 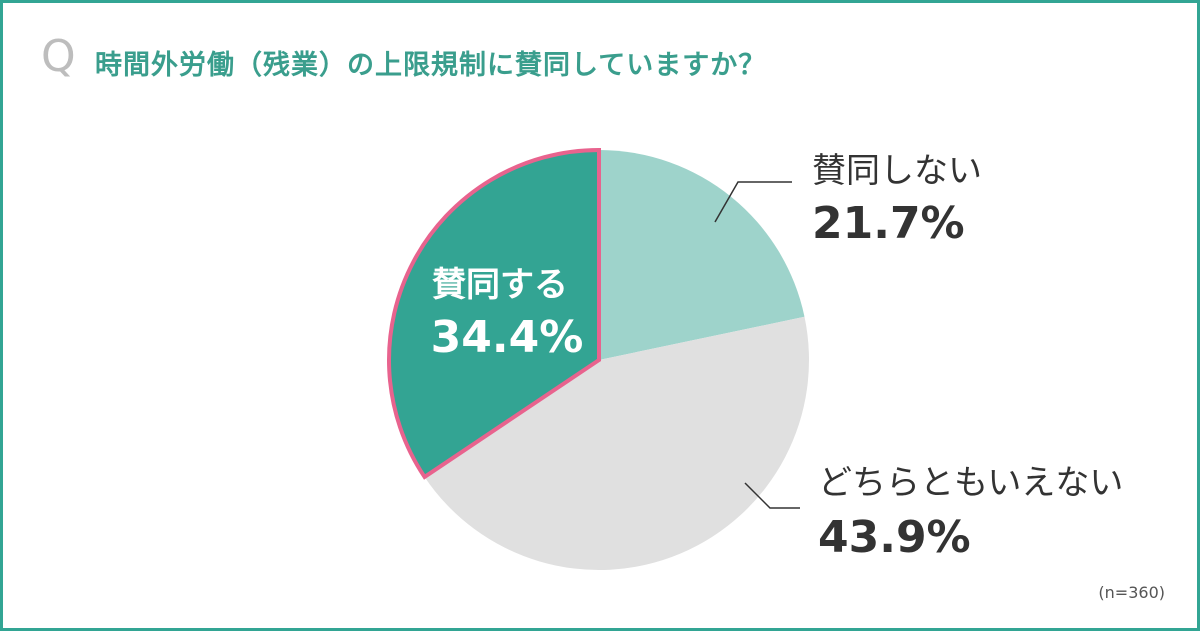 What do you see at coordinates (1131, 592) in the screenshot?
I see `sample-size-note: (n=360)` at bounding box center [1131, 592].